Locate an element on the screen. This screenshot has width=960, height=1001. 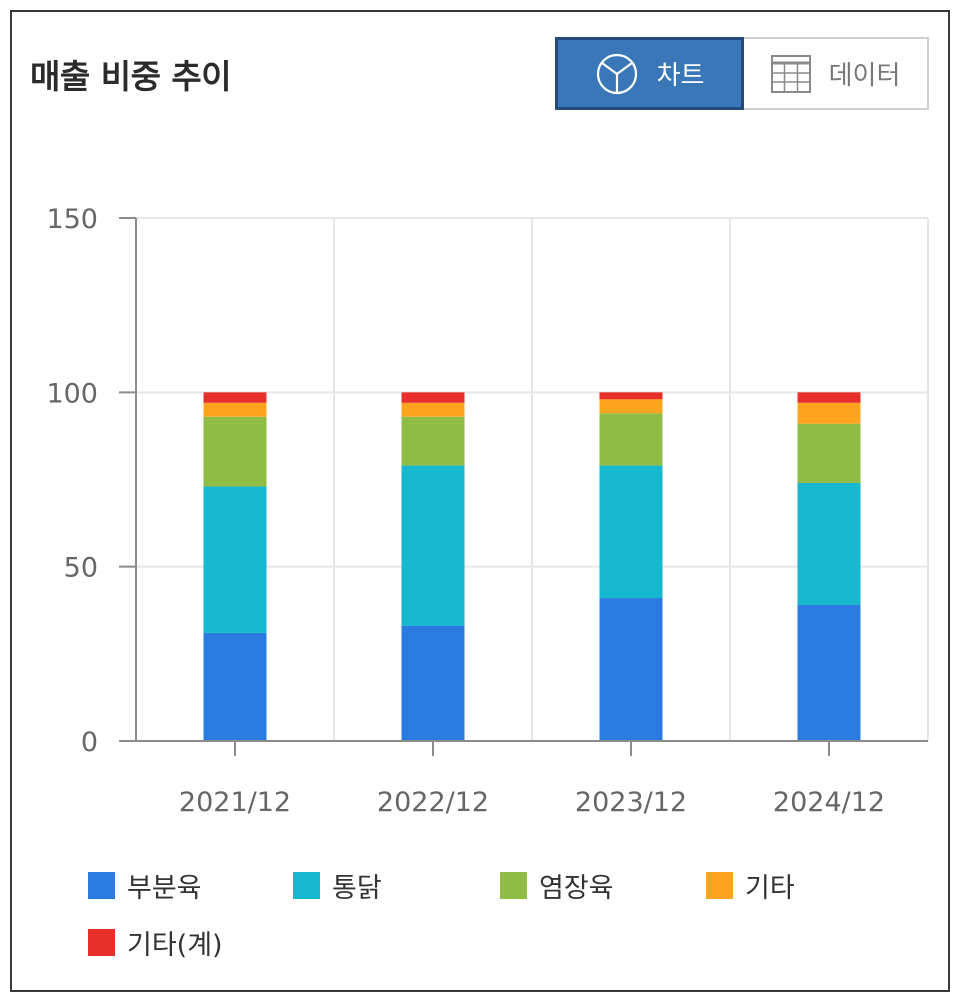
chart-title: 매출 비중 추이 is located at coordinates (131, 76).